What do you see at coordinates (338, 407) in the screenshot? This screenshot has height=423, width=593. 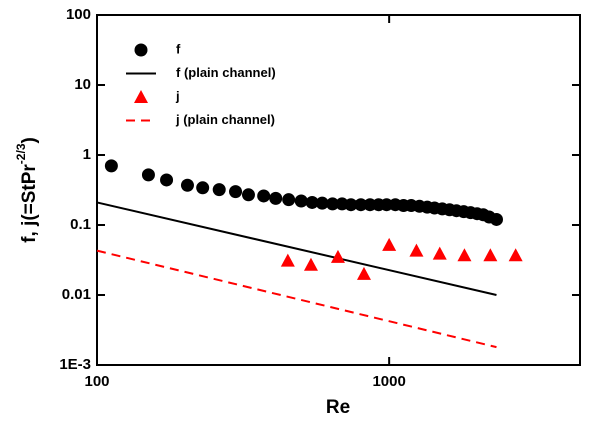 I see `x-axis-title: Re` at bounding box center [338, 407].